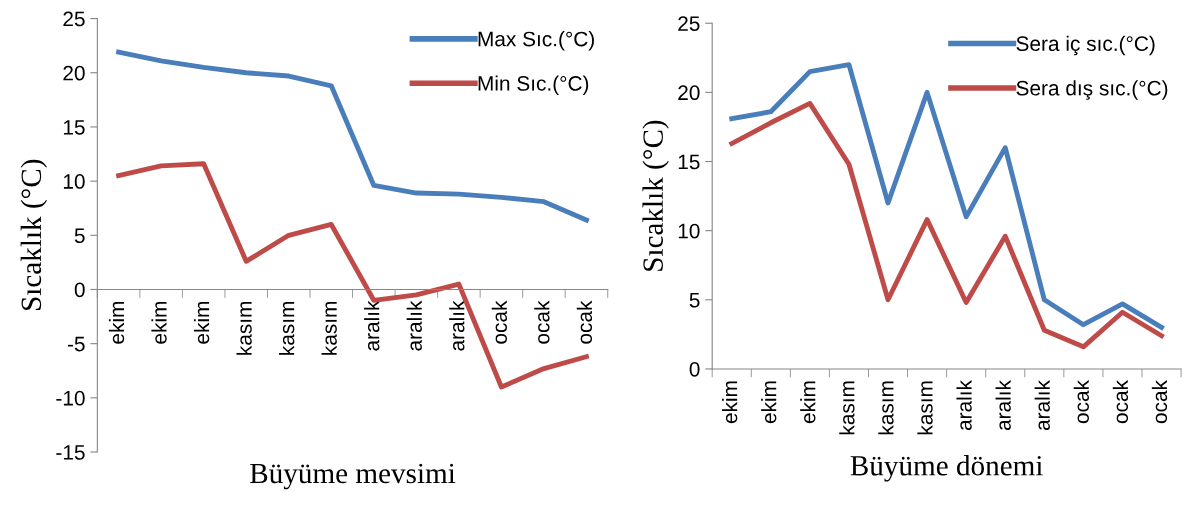 This screenshot has height=516, width=1187. I want to click on y-tick-label: -15, so click(70, 452).